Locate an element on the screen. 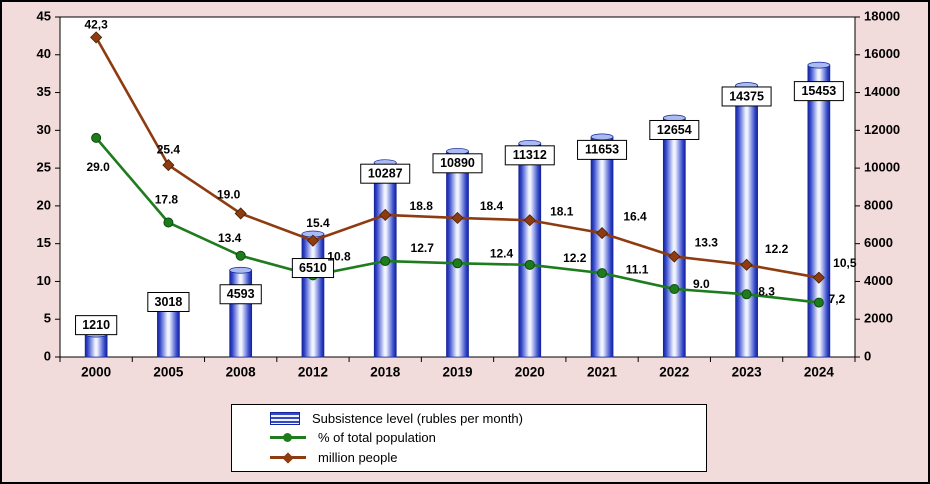  line-value-label: 12.2 is located at coordinates (777, 249).